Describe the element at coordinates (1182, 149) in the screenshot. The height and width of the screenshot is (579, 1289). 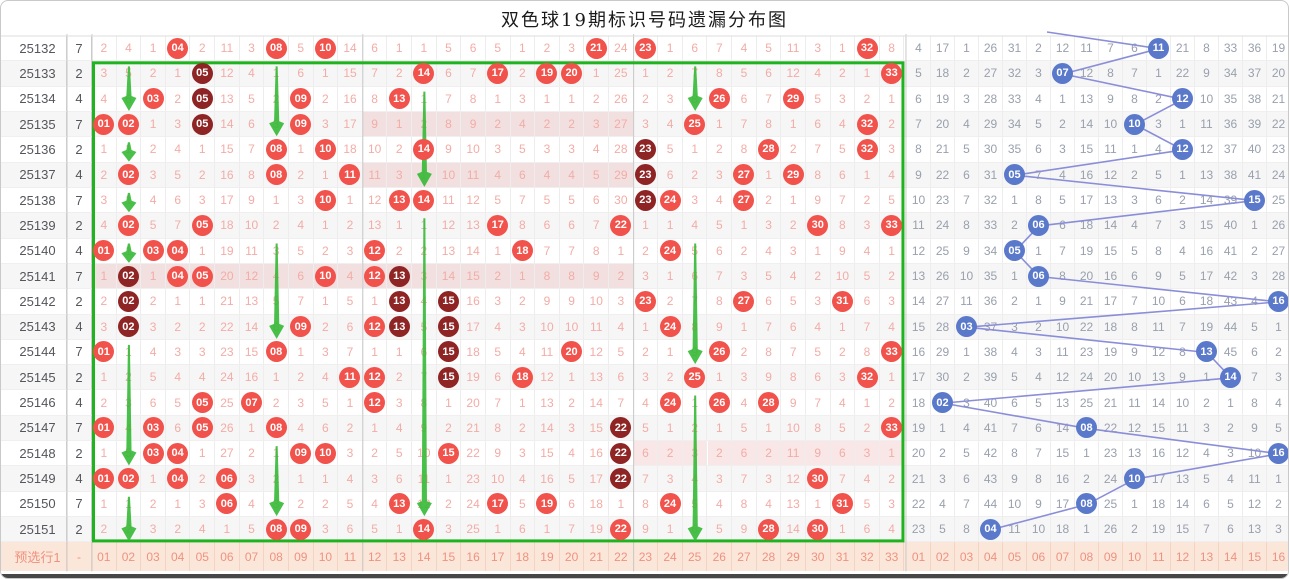
I see `blue-ball: 12` at that location.